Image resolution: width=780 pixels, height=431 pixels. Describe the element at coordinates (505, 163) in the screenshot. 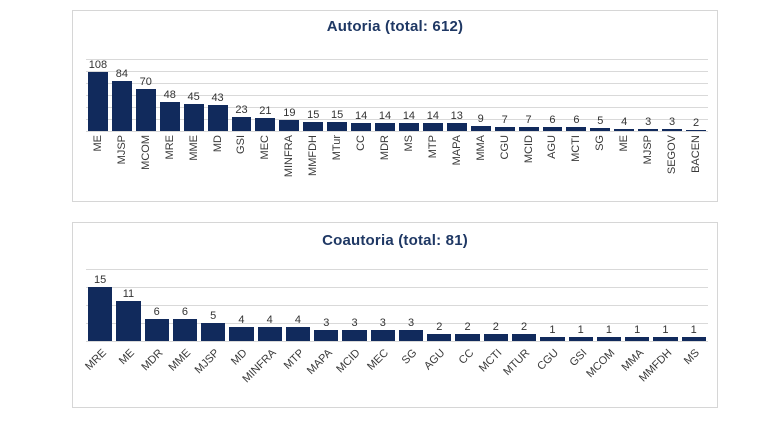

I see `category-slot: CGU` at that location.